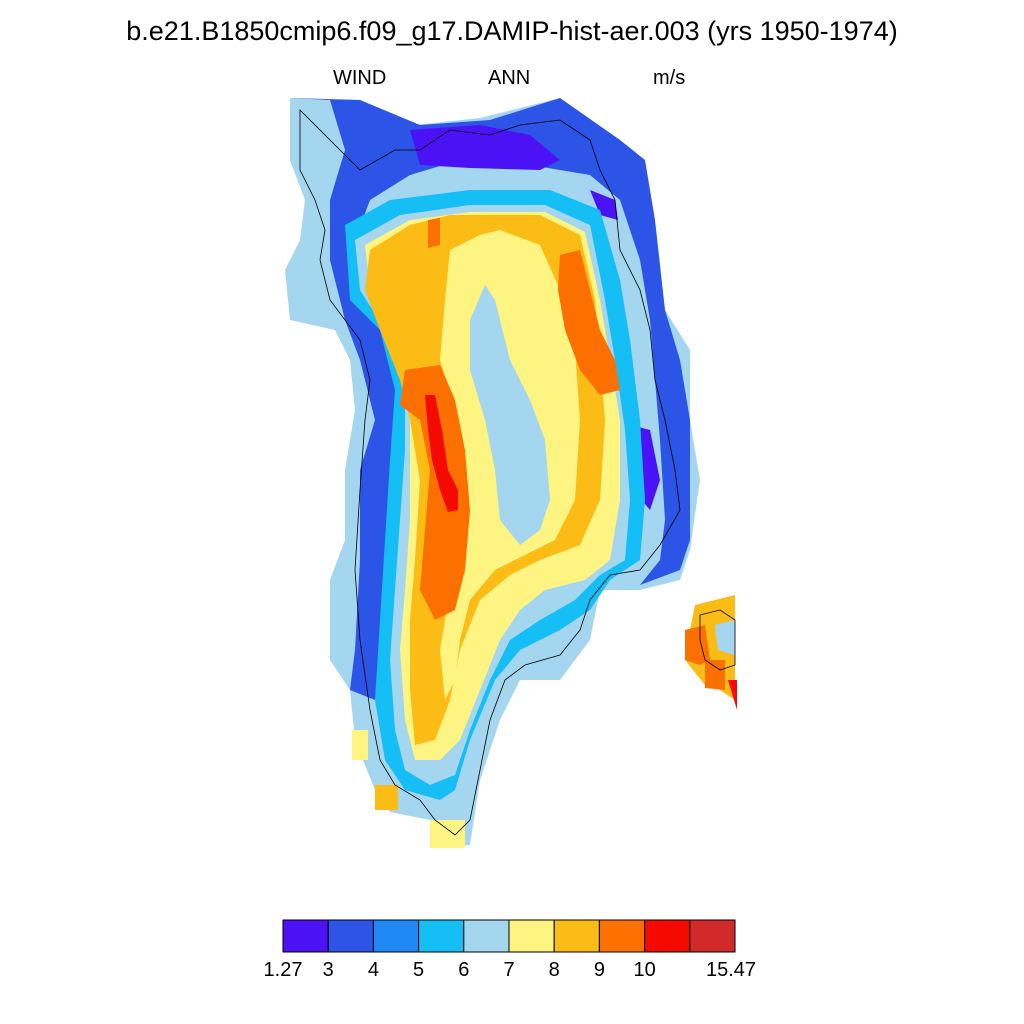  Describe the element at coordinates (599, 970) in the screenshot. I see `colorbar-label-7: 9` at that location.